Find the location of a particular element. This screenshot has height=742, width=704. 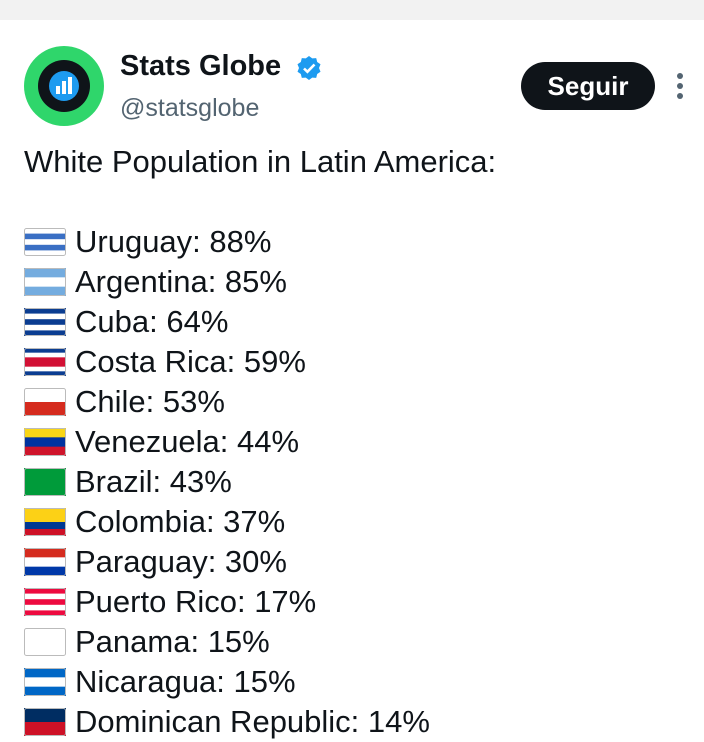

list-item: Costa Rica: 59% is located at coordinates (227, 362).